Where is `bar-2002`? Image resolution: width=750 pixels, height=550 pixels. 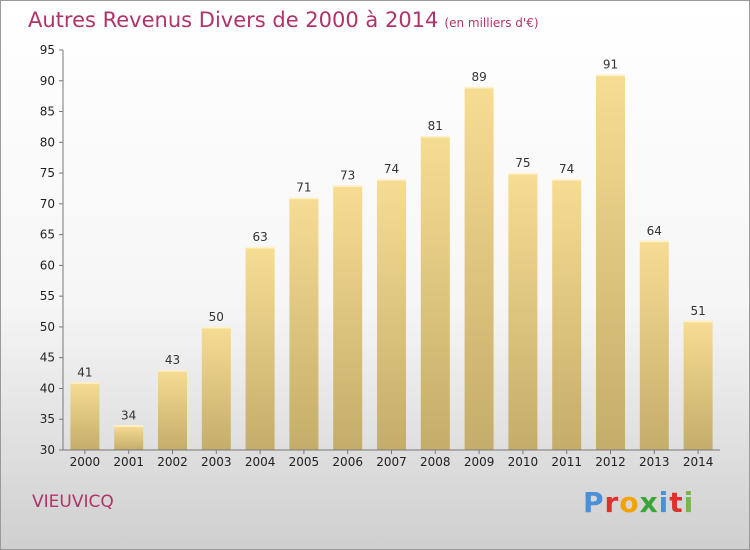
bar-2002 is located at coordinates (172, 410).